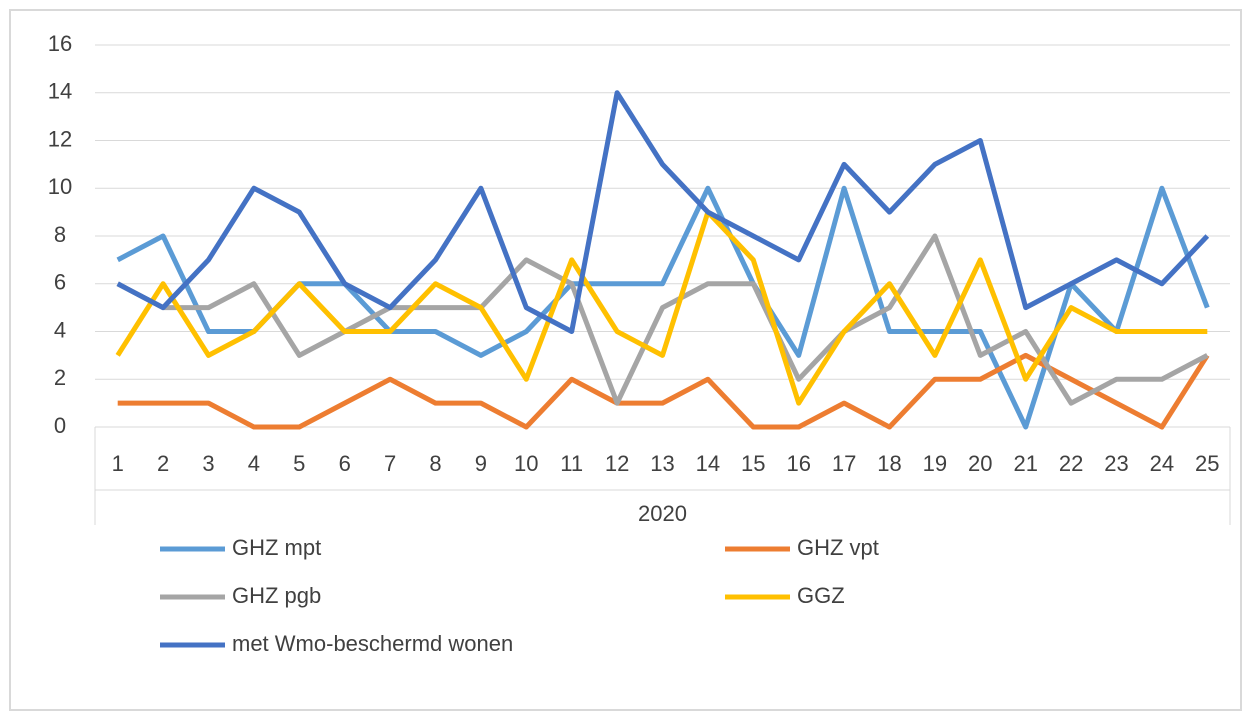  Describe the element at coordinates (60, 234) in the screenshot. I see `y-tick-label: 8` at that location.